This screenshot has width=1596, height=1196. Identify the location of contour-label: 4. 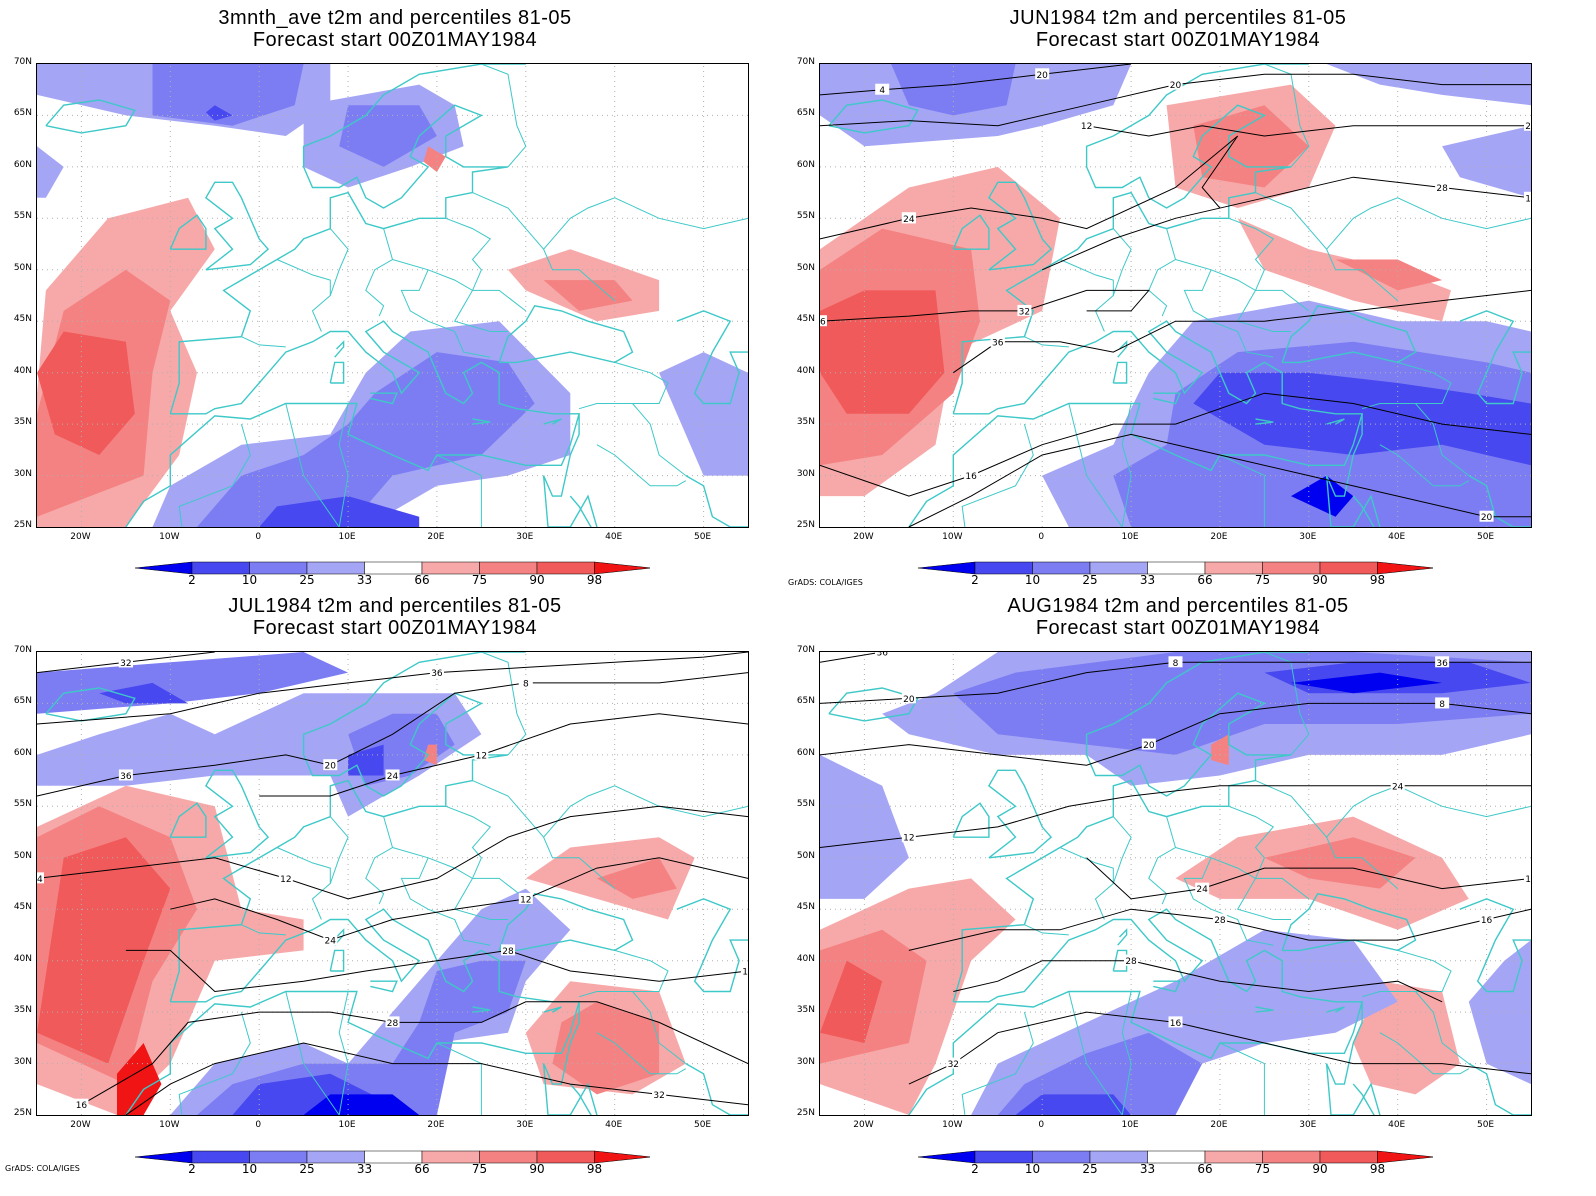
(882, 89).